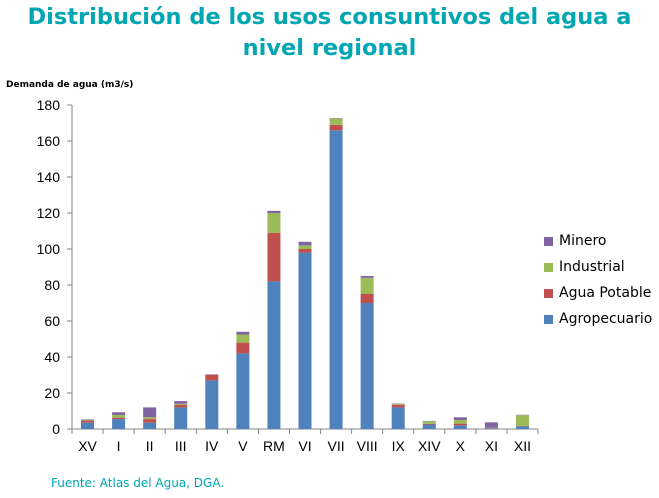  Describe the element at coordinates (70, 85) in the screenshot. I see `y-axis-label: Demanda de agua (m3/s)` at that location.